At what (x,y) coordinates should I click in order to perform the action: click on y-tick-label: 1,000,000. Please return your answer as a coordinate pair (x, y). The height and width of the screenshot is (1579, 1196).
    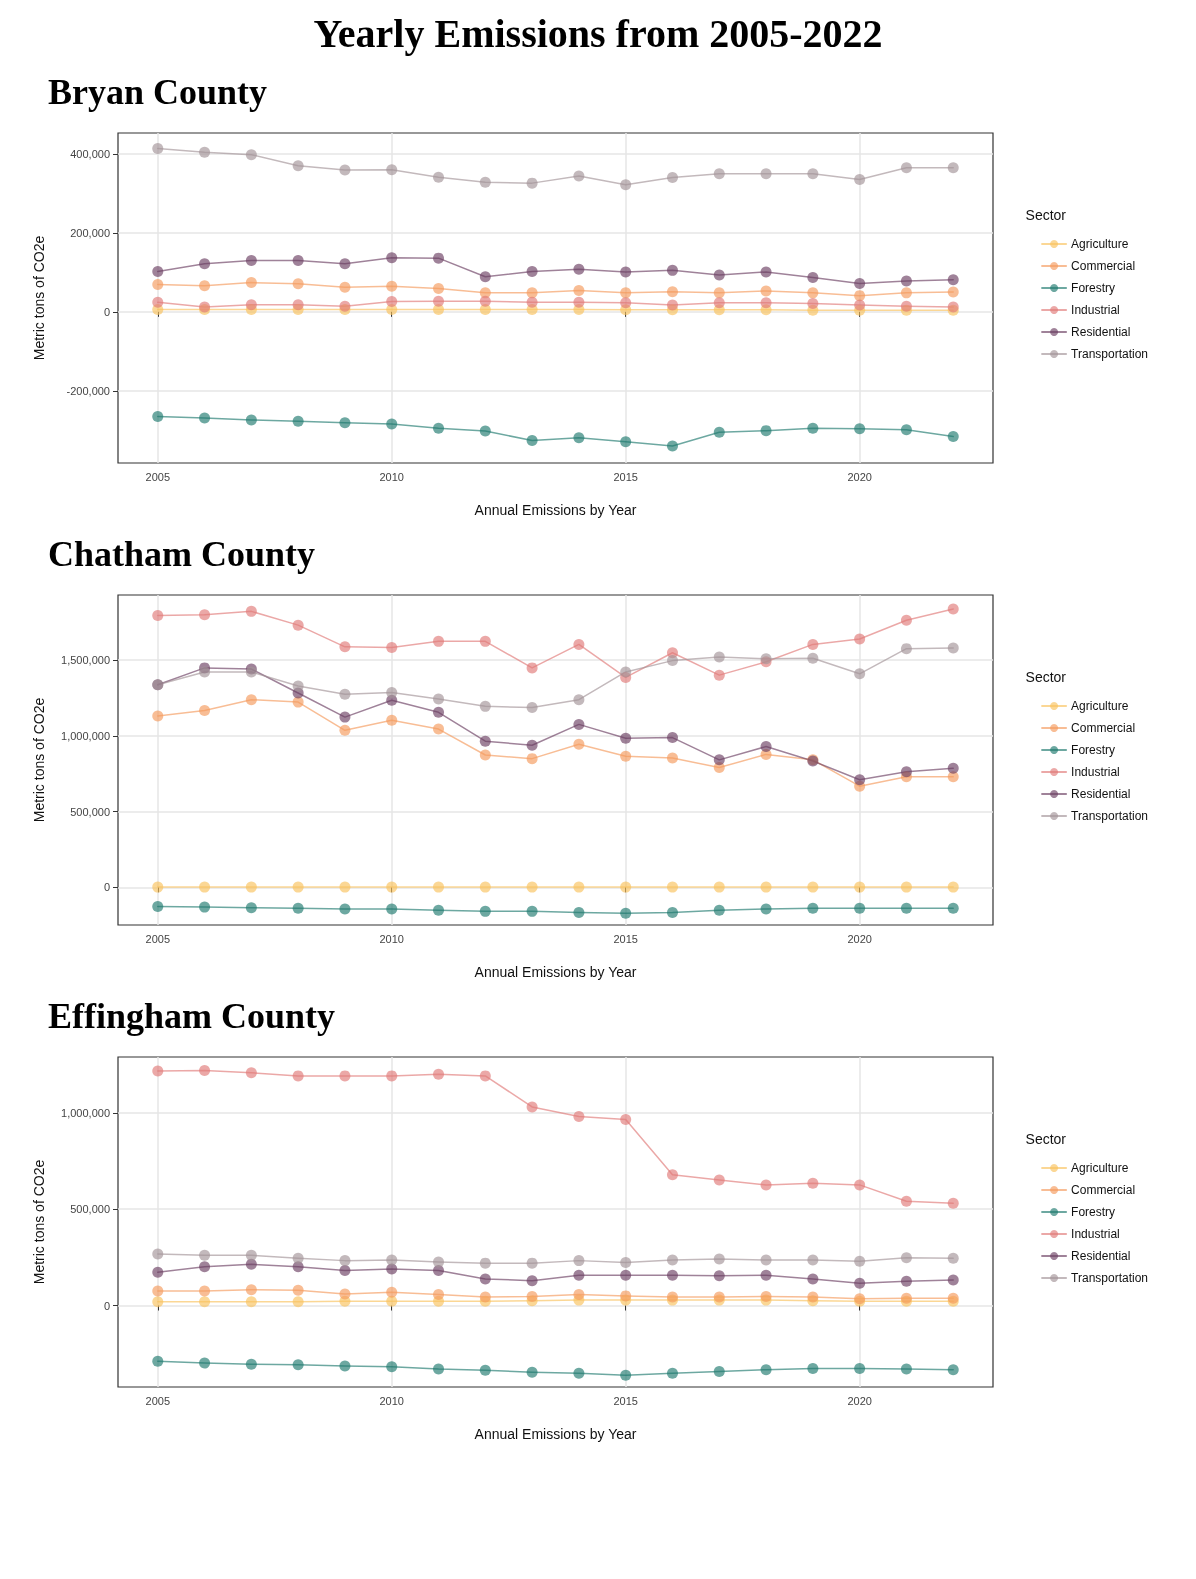
    Looking at the image, I should click on (85, 1112).